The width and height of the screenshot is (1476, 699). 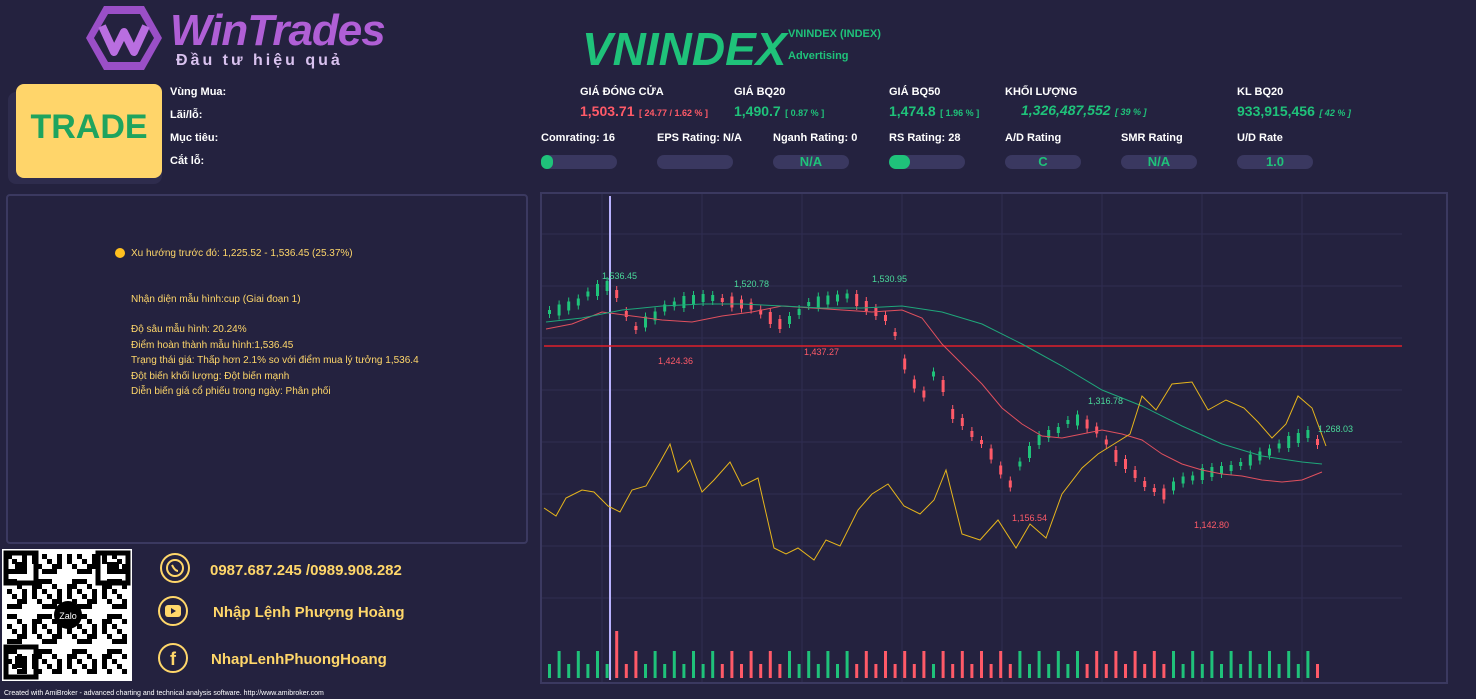 I want to click on phone-text: 0987.687.245 /0989.908.282, so click(x=306, y=570).